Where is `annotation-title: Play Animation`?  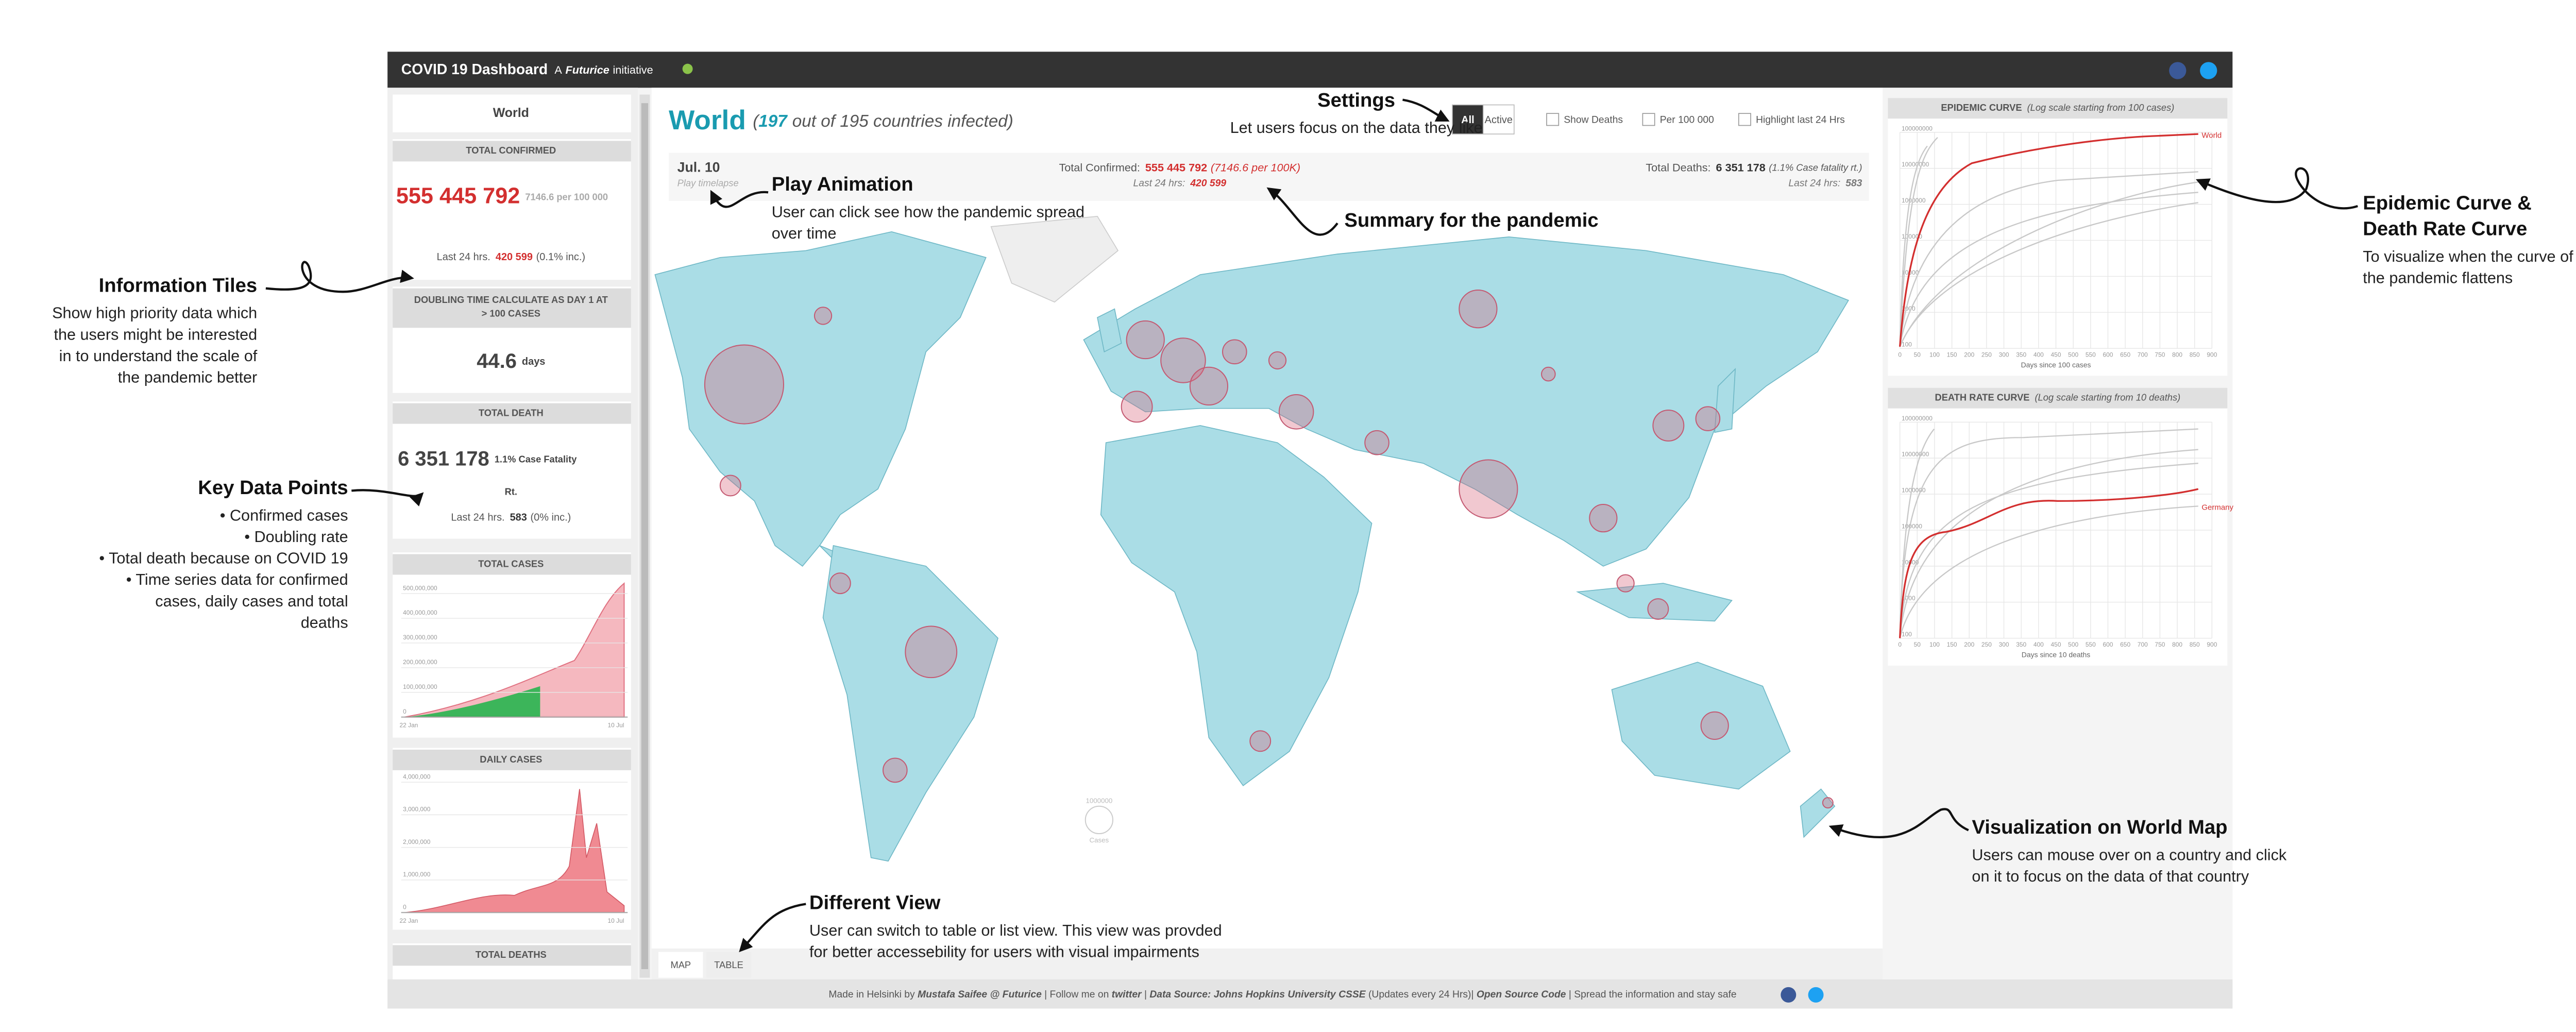
annotation-title: Play Animation is located at coordinates (842, 184).